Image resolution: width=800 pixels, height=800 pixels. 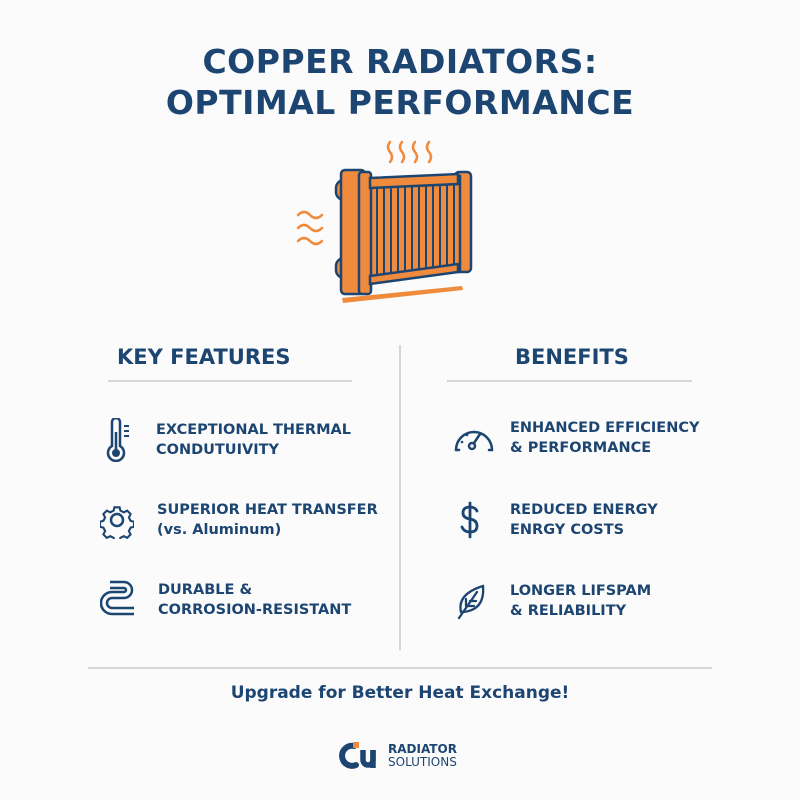 What do you see at coordinates (422, 762) in the screenshot?
I see `logo-line-2: SOLUTIONS` at bounding box center [422, 762].